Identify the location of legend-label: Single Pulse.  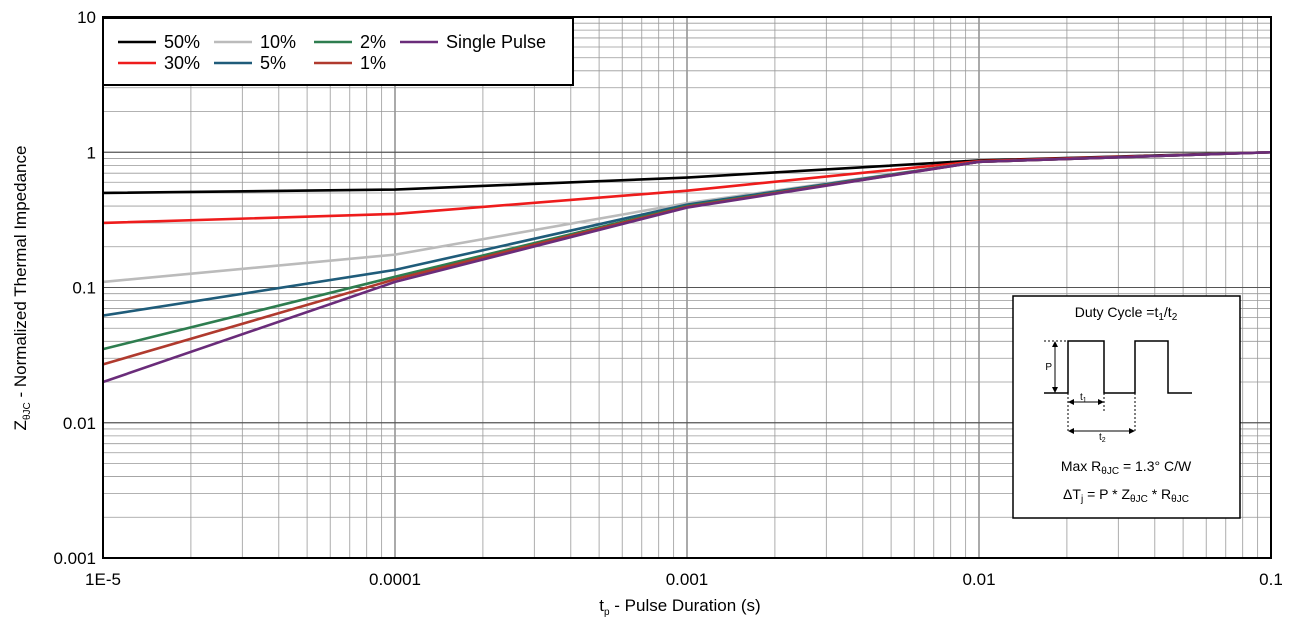
(496, 42).